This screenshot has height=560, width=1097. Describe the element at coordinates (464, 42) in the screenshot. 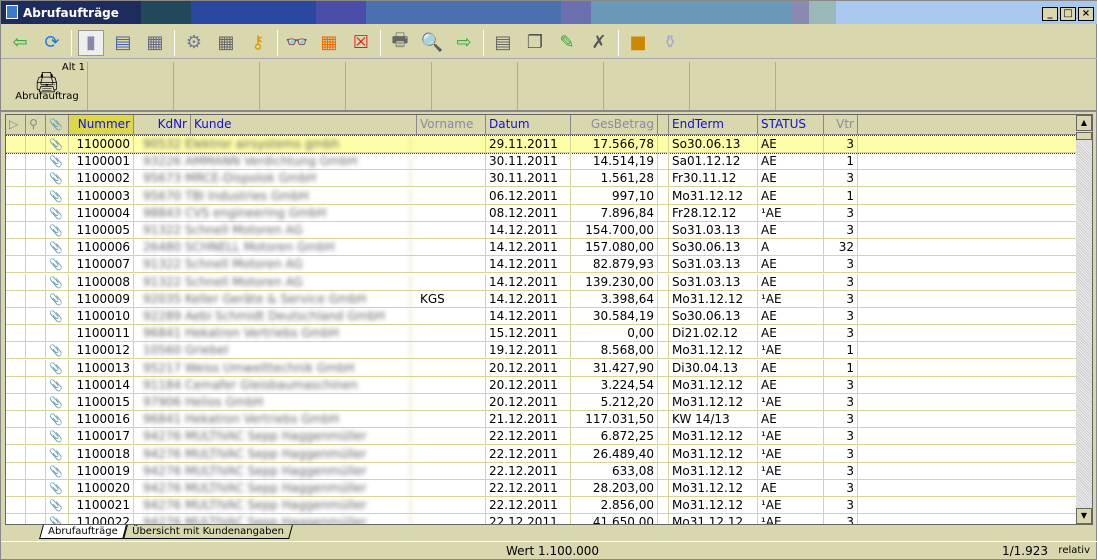

I see `database-export-icon: ⇨` at that location.